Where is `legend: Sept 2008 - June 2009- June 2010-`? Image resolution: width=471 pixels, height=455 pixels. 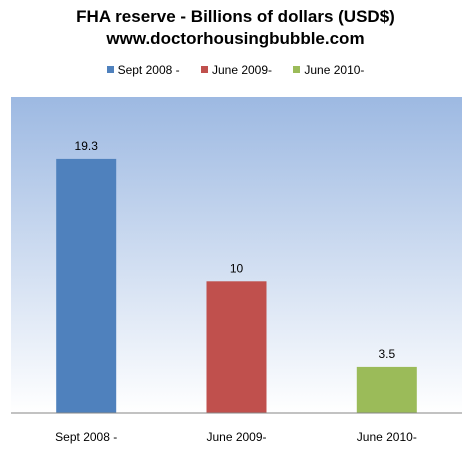
legend: Sept 2008 - June 2009- June 2010- is located at coordinates (235, 70).